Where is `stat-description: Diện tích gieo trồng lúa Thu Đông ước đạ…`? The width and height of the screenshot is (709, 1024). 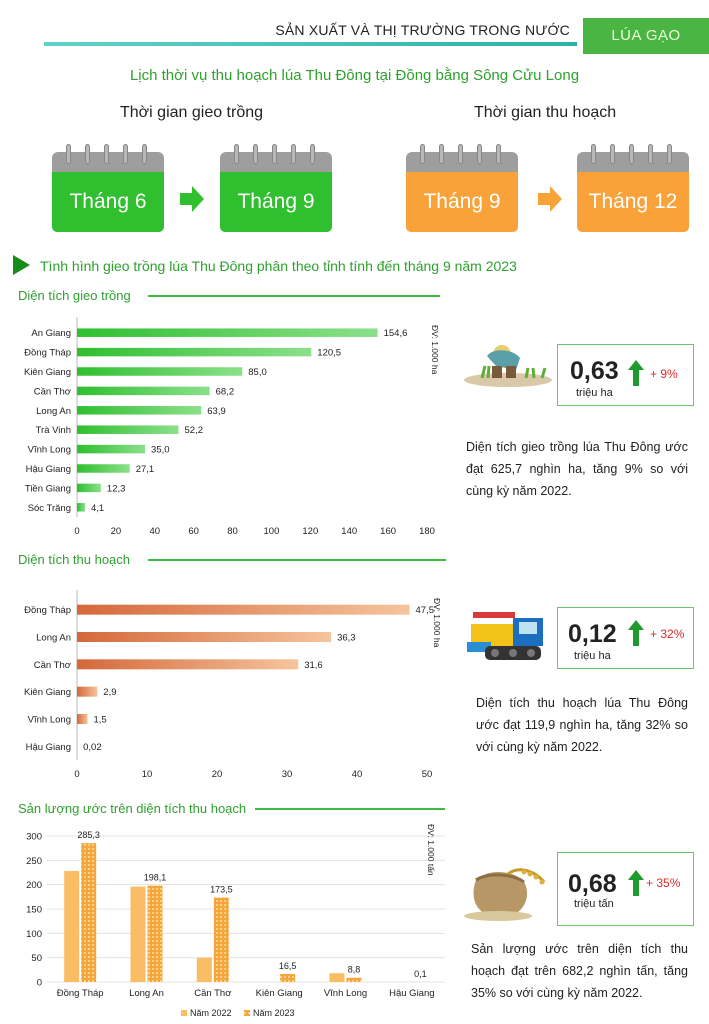
stat-description: Diện tích gieo trồng lúa Thu Đông ước đạ… is located at coordinates (577, 469).